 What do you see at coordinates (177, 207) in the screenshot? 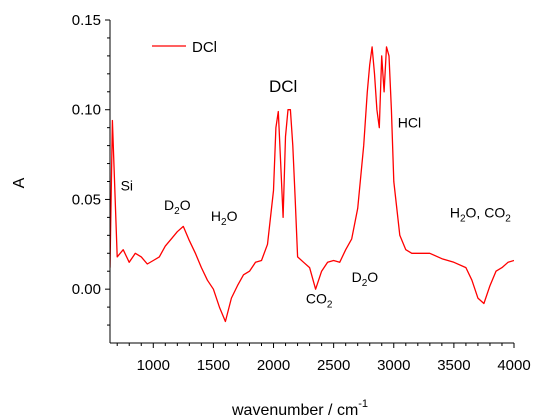
I see `annotation-d2o-left: D2O` at bounding box center [177, 207].